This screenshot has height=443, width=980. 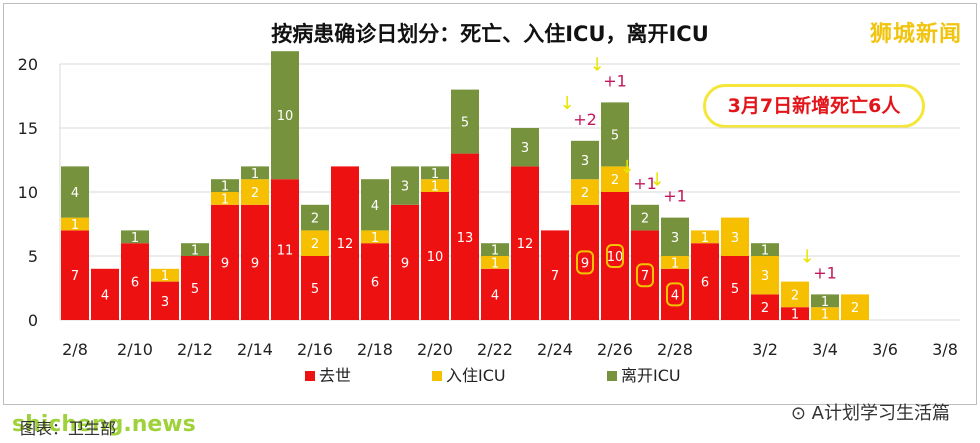 What do you see at coordinates (495, 349) in the screenshot?
I see `x-tick-label: 2/22` at bounding box center [495, 349].